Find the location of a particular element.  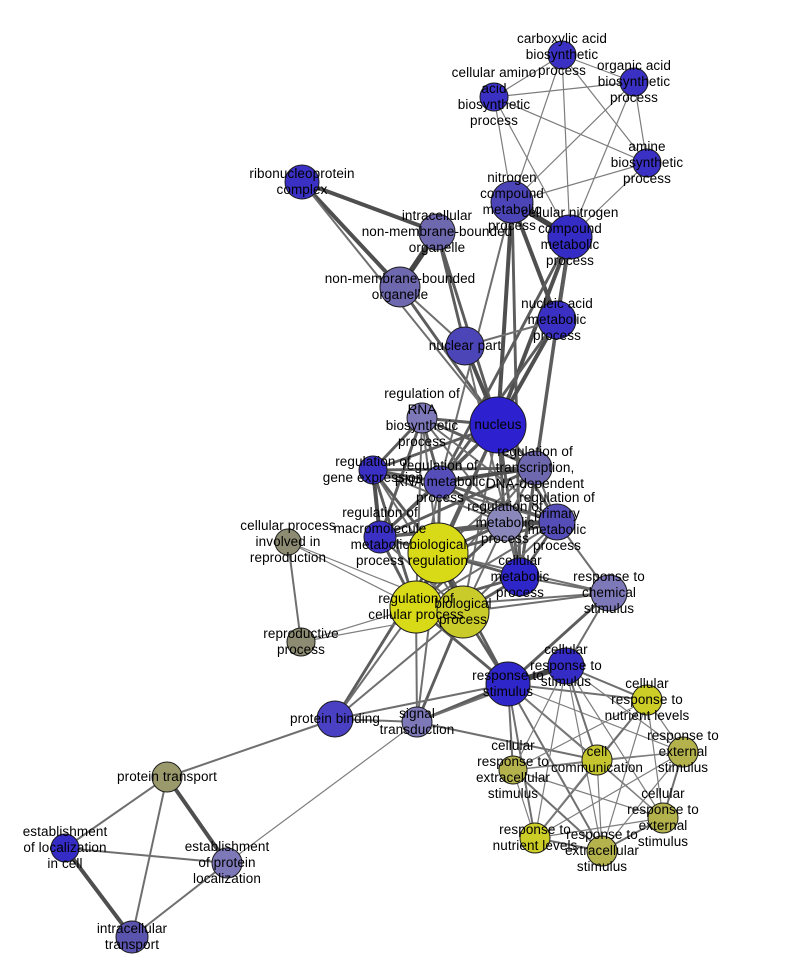

node-protein-transport is located at coordinates (167, 777).